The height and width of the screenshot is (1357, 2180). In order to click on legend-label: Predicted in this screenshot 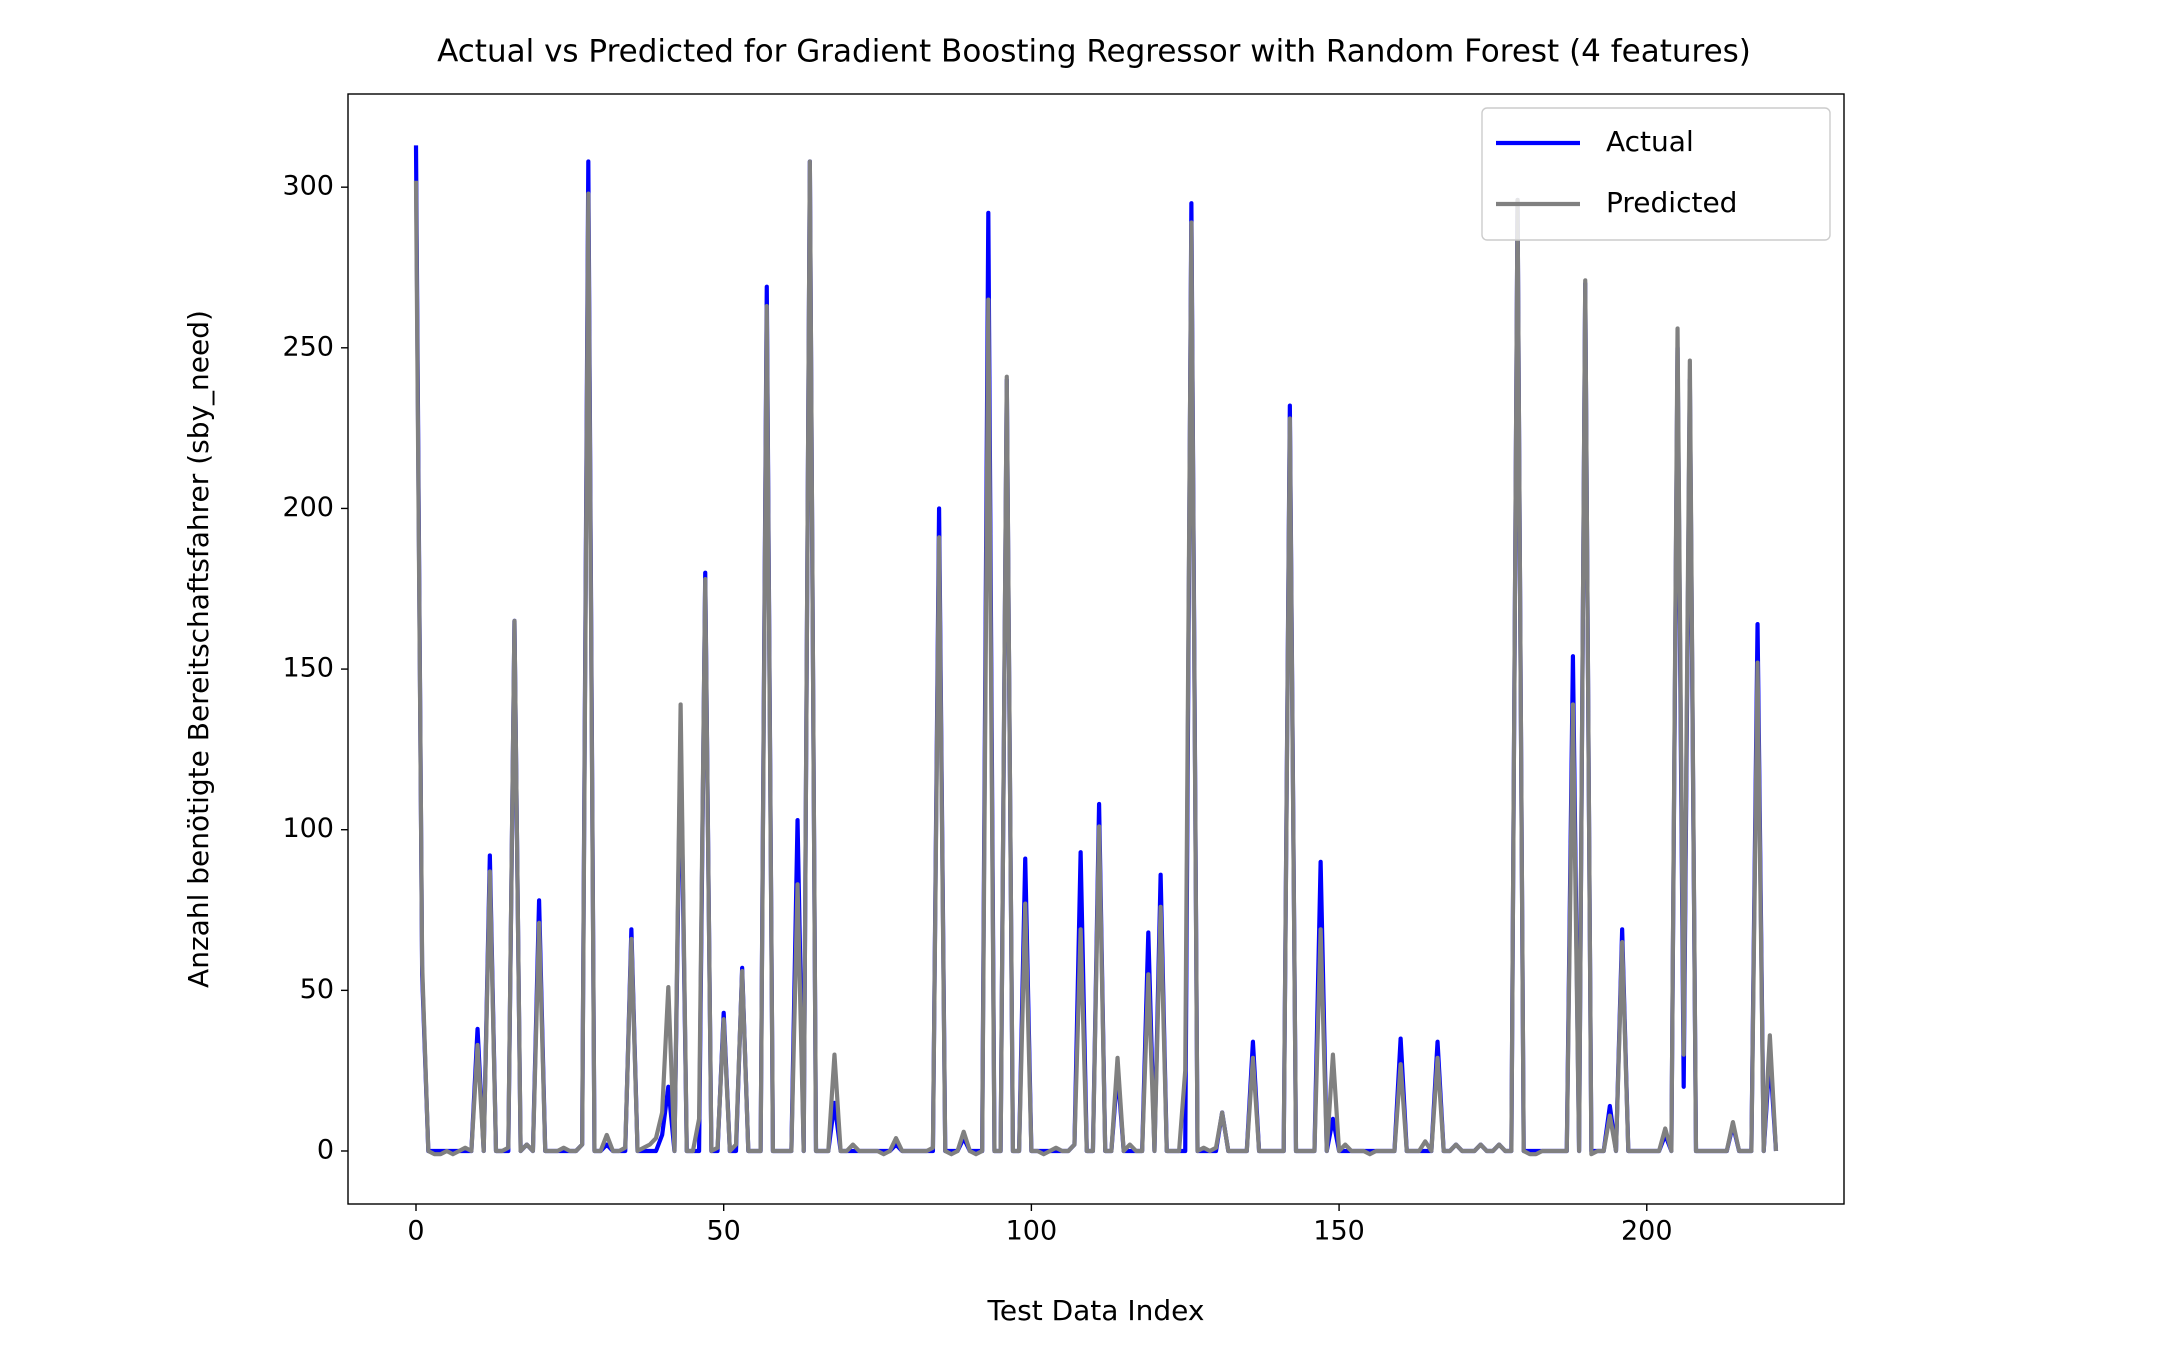, I will do `click(1671, 202)`.